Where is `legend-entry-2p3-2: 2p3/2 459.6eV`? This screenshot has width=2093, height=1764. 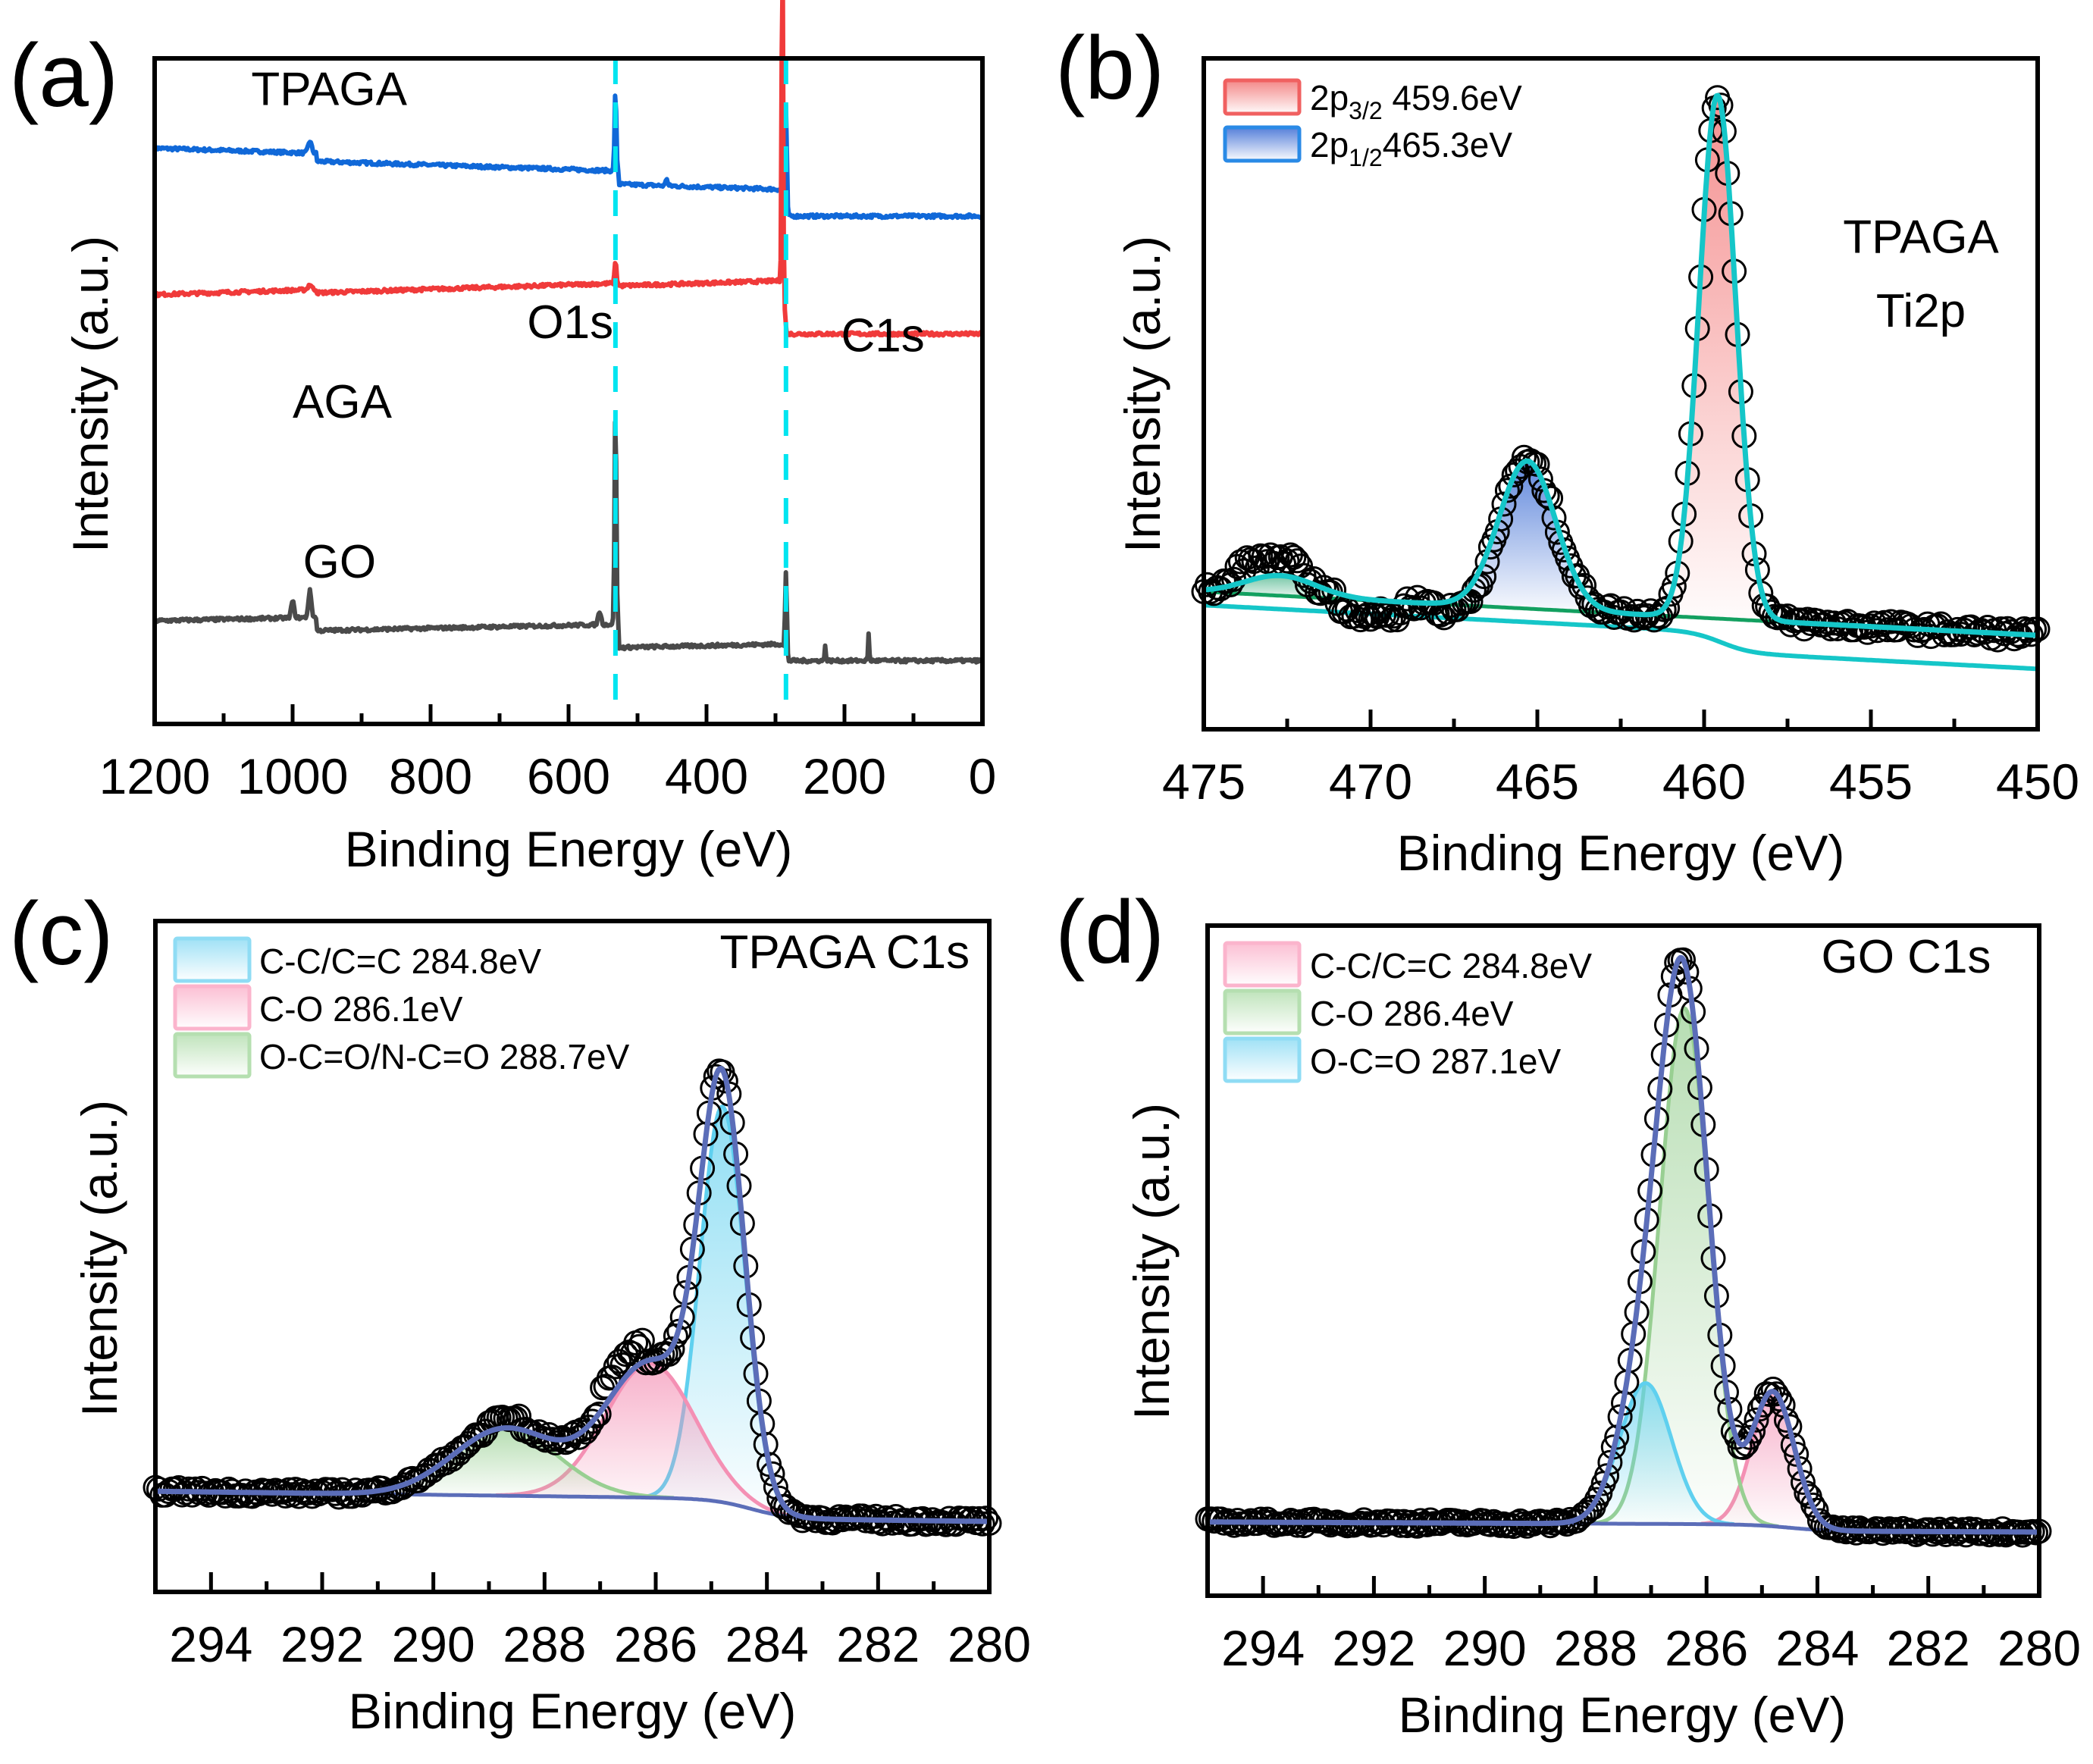
legend-entry-2p3-2: 2p3/2 459.6eV is located at coordinates (1372, 101).